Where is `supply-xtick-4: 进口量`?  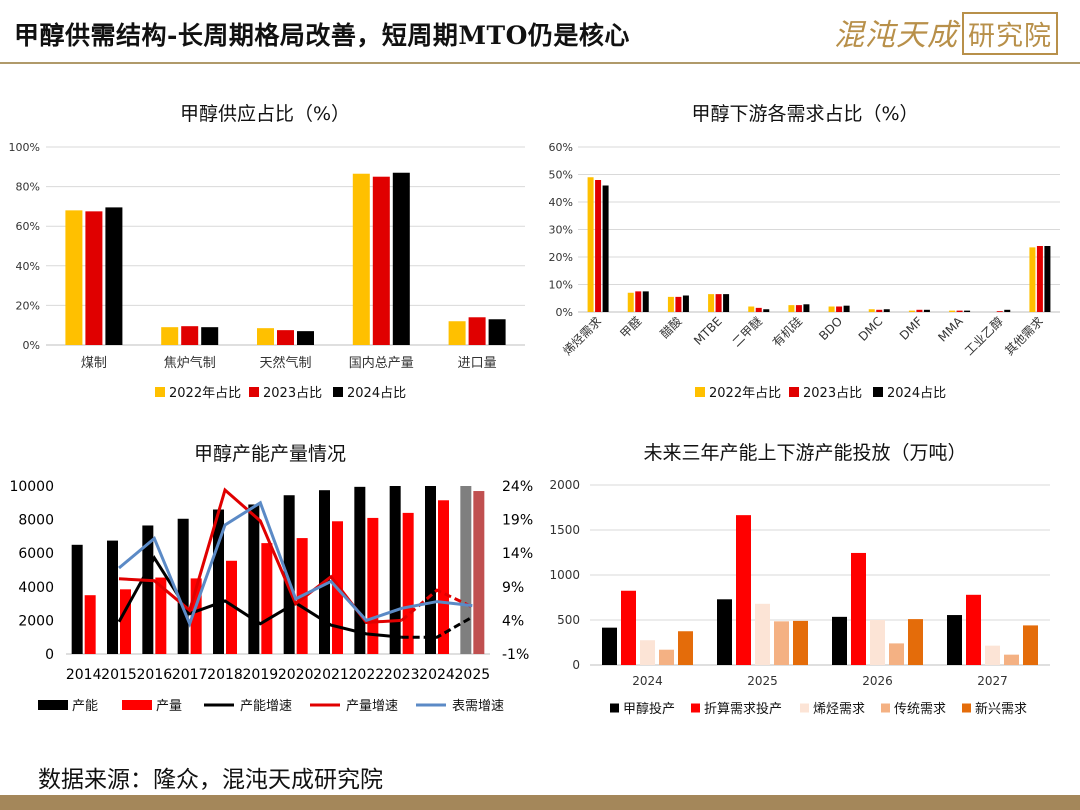 supply-xtick-4: 进口量 is located at coordinates (477, 363).